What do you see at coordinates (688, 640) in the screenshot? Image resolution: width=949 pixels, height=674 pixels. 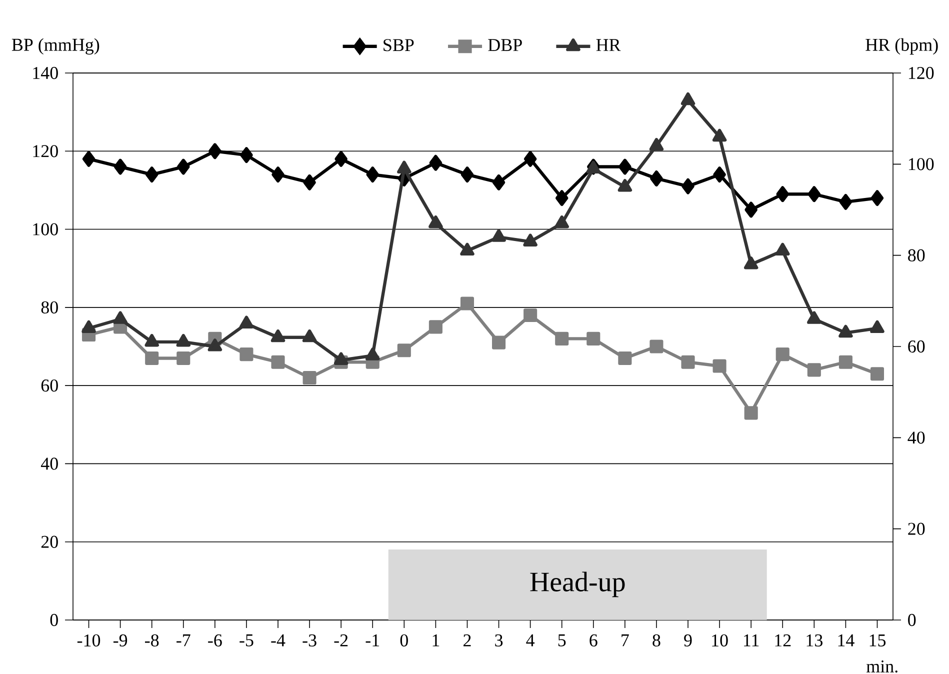 I see `x-tick-label: 9` at bounding box center [688, 640].